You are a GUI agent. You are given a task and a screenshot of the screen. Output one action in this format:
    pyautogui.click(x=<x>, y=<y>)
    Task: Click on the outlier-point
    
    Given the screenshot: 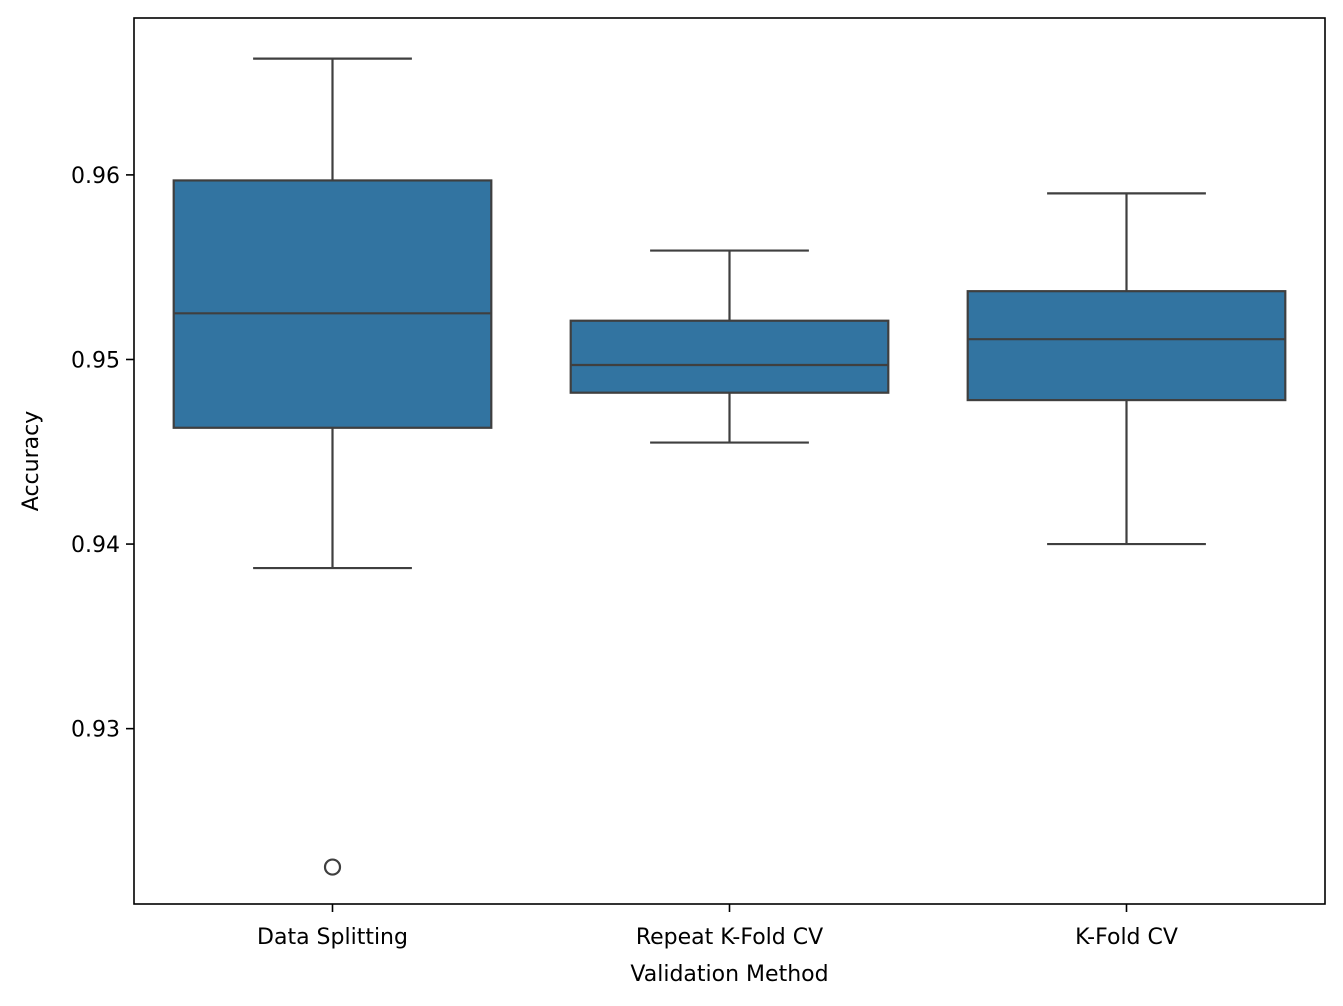 What is the action you would take?
    pyautogui.click(x=332, y=867)
    